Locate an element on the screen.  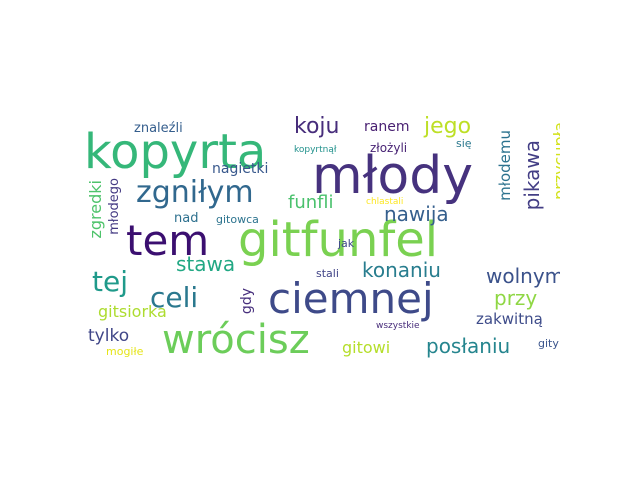
word: gitfunfel is located at coordinates (338, 240).